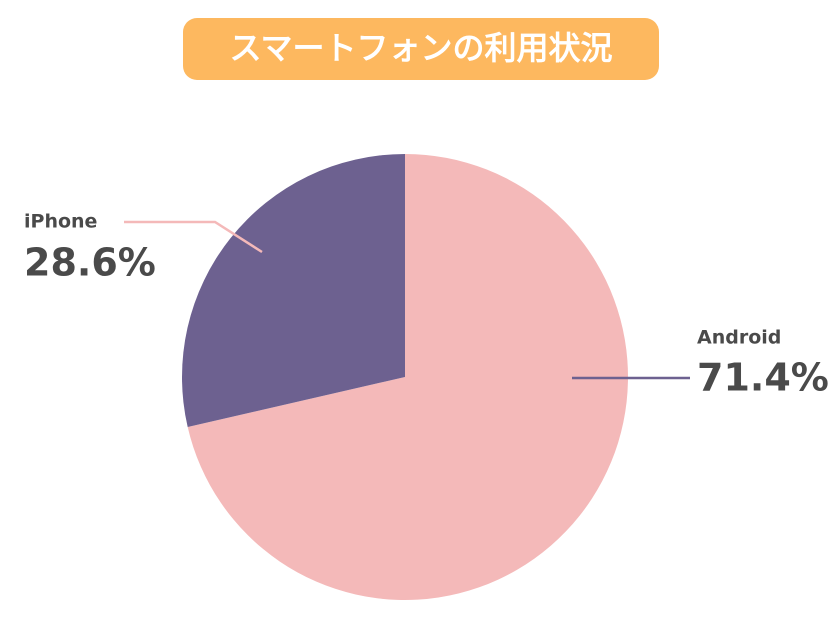 Image resolution: width=840 pixels, height=630 pixels. Describe the element at coordinates (293, 291) in the screenshot. I see `pie-slice` at that location.